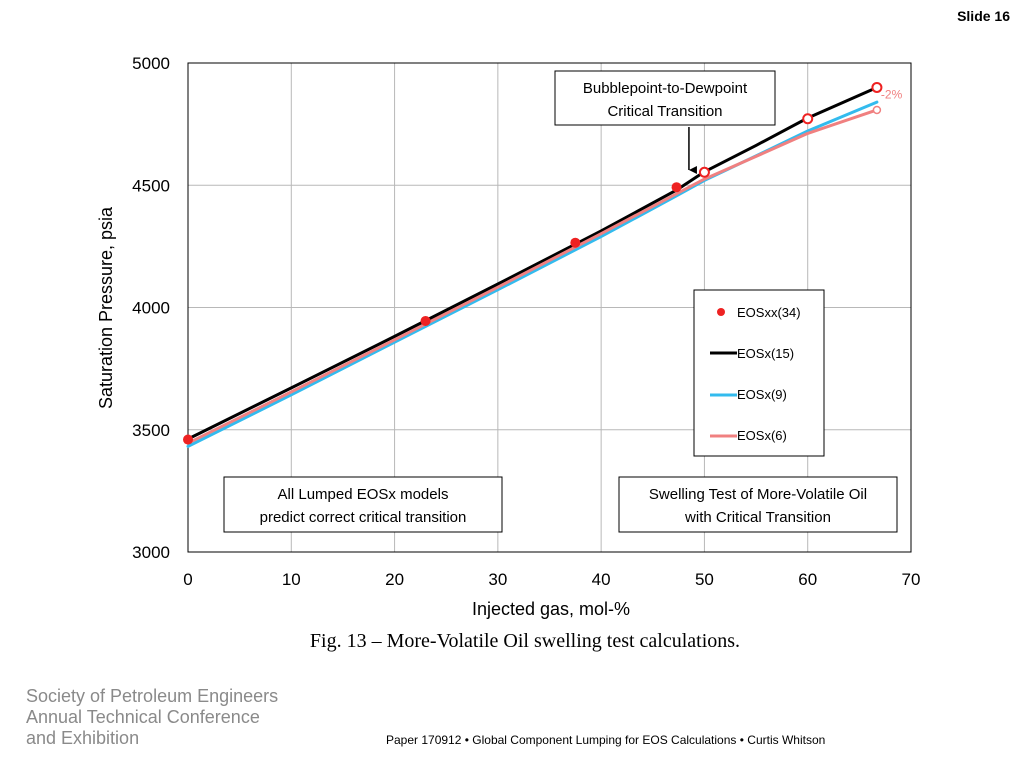 The width and height of the screenshot is (1024, 768). I want to click on swelling-line-1: Swelling Test of More-Volatile Oil, so click(758, 494).